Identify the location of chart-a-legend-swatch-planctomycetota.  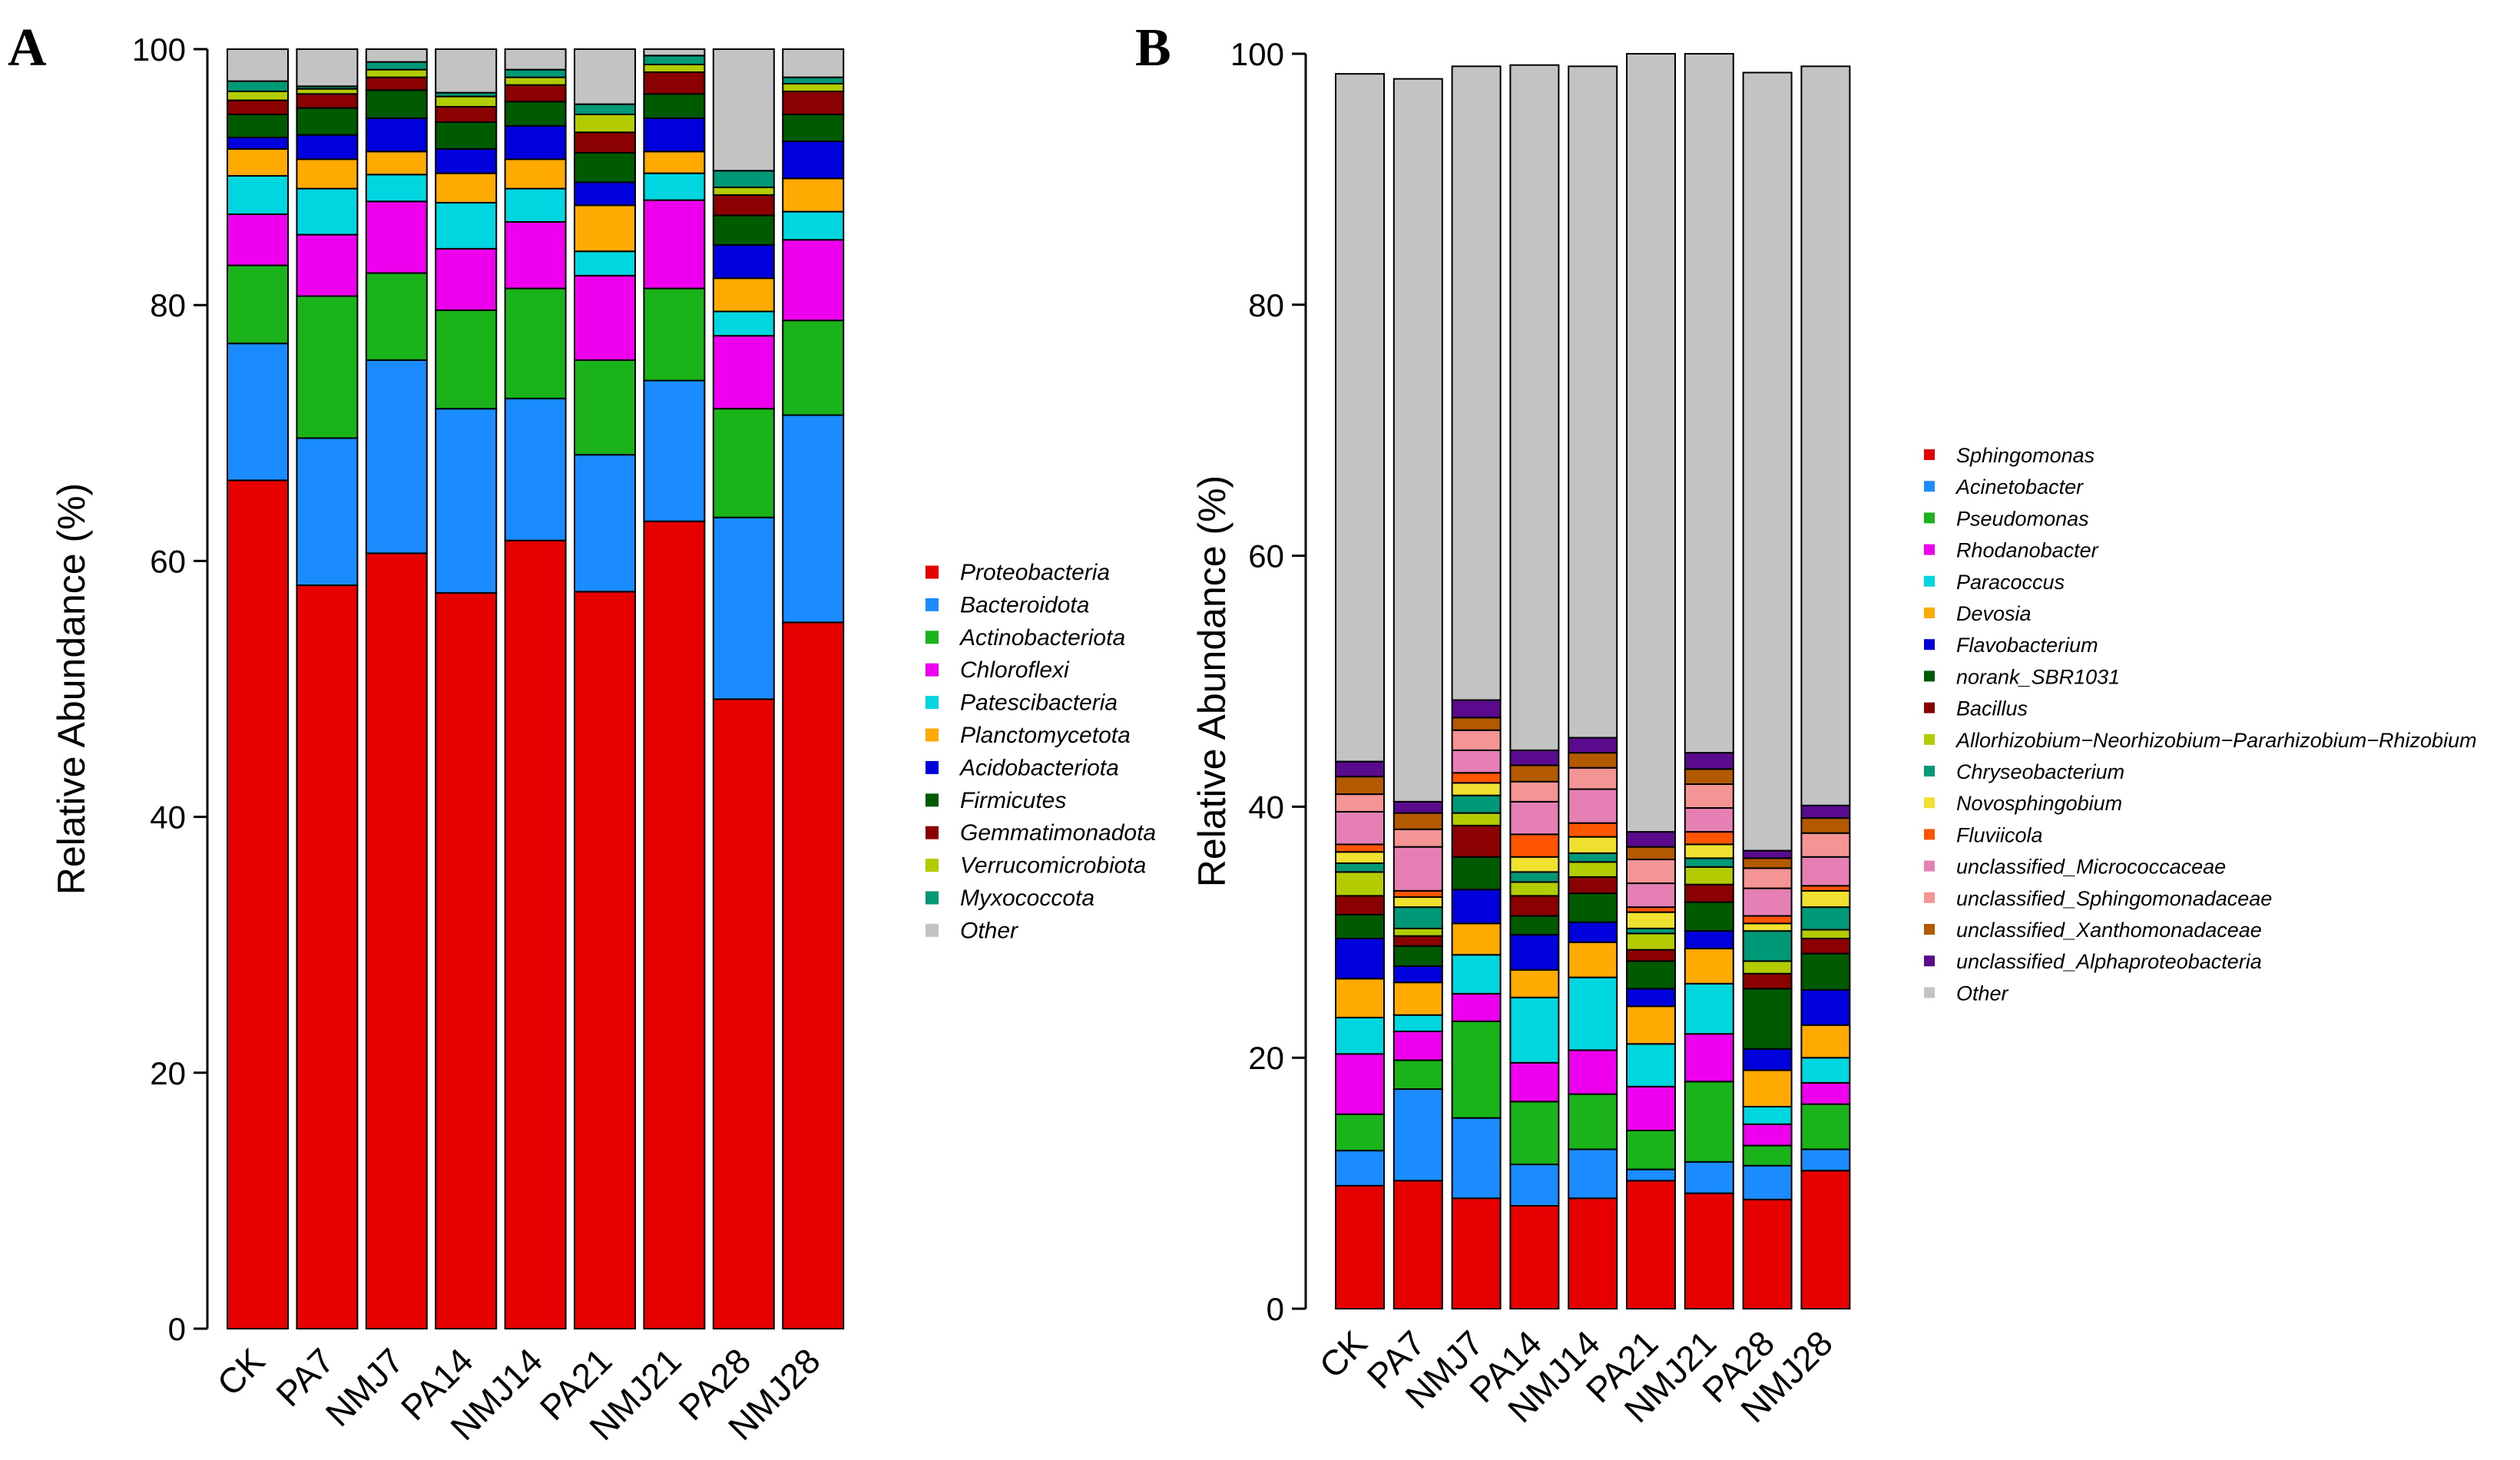
(933, 735).